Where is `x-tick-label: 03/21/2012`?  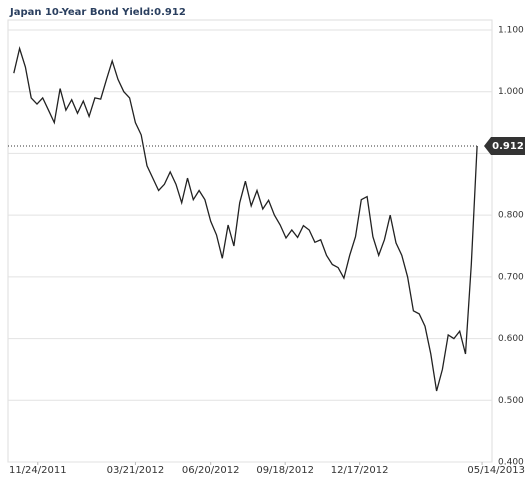 x-tick-label: 03/21/2012 is located at coordinates (136, 470).